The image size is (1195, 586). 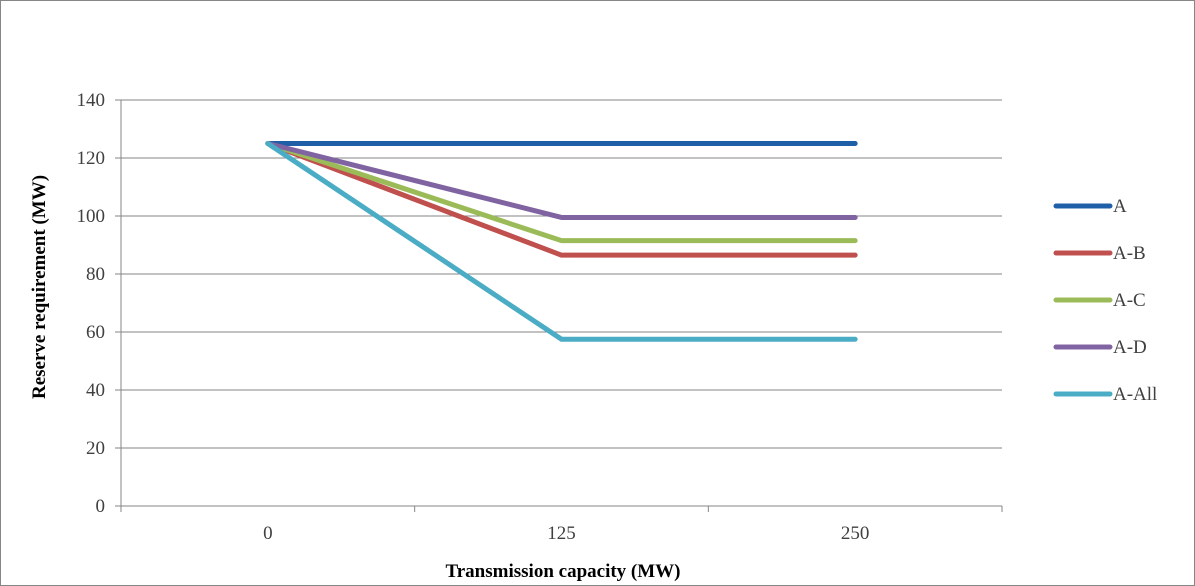 I want to click on y-tick-label-140: 140, so click(x=91, y=100).